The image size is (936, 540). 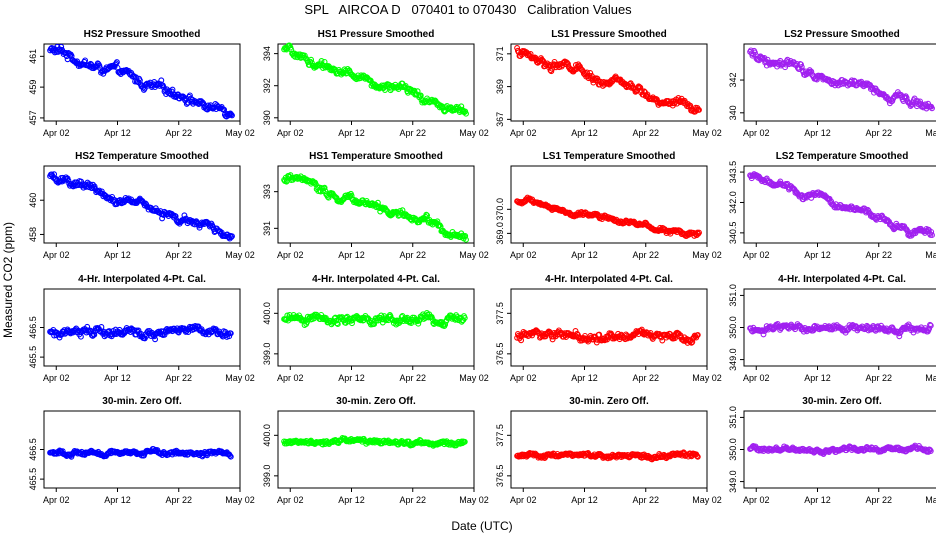 I want to click on y-tick-label: 465.5, so click(x=33, y=479).